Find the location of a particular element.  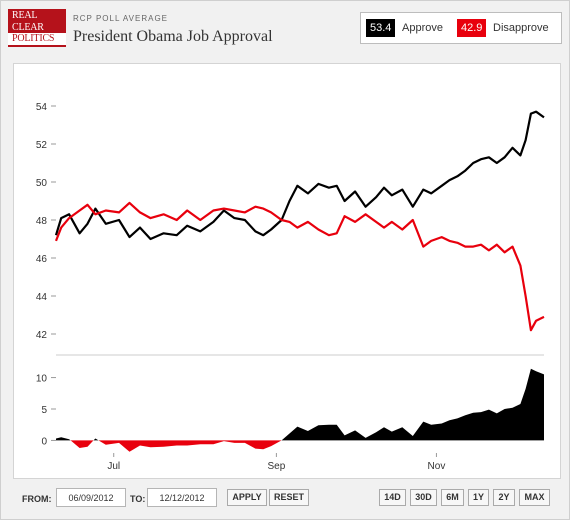

disapprove-label: Disapprove is located at coordinates (521, 28).